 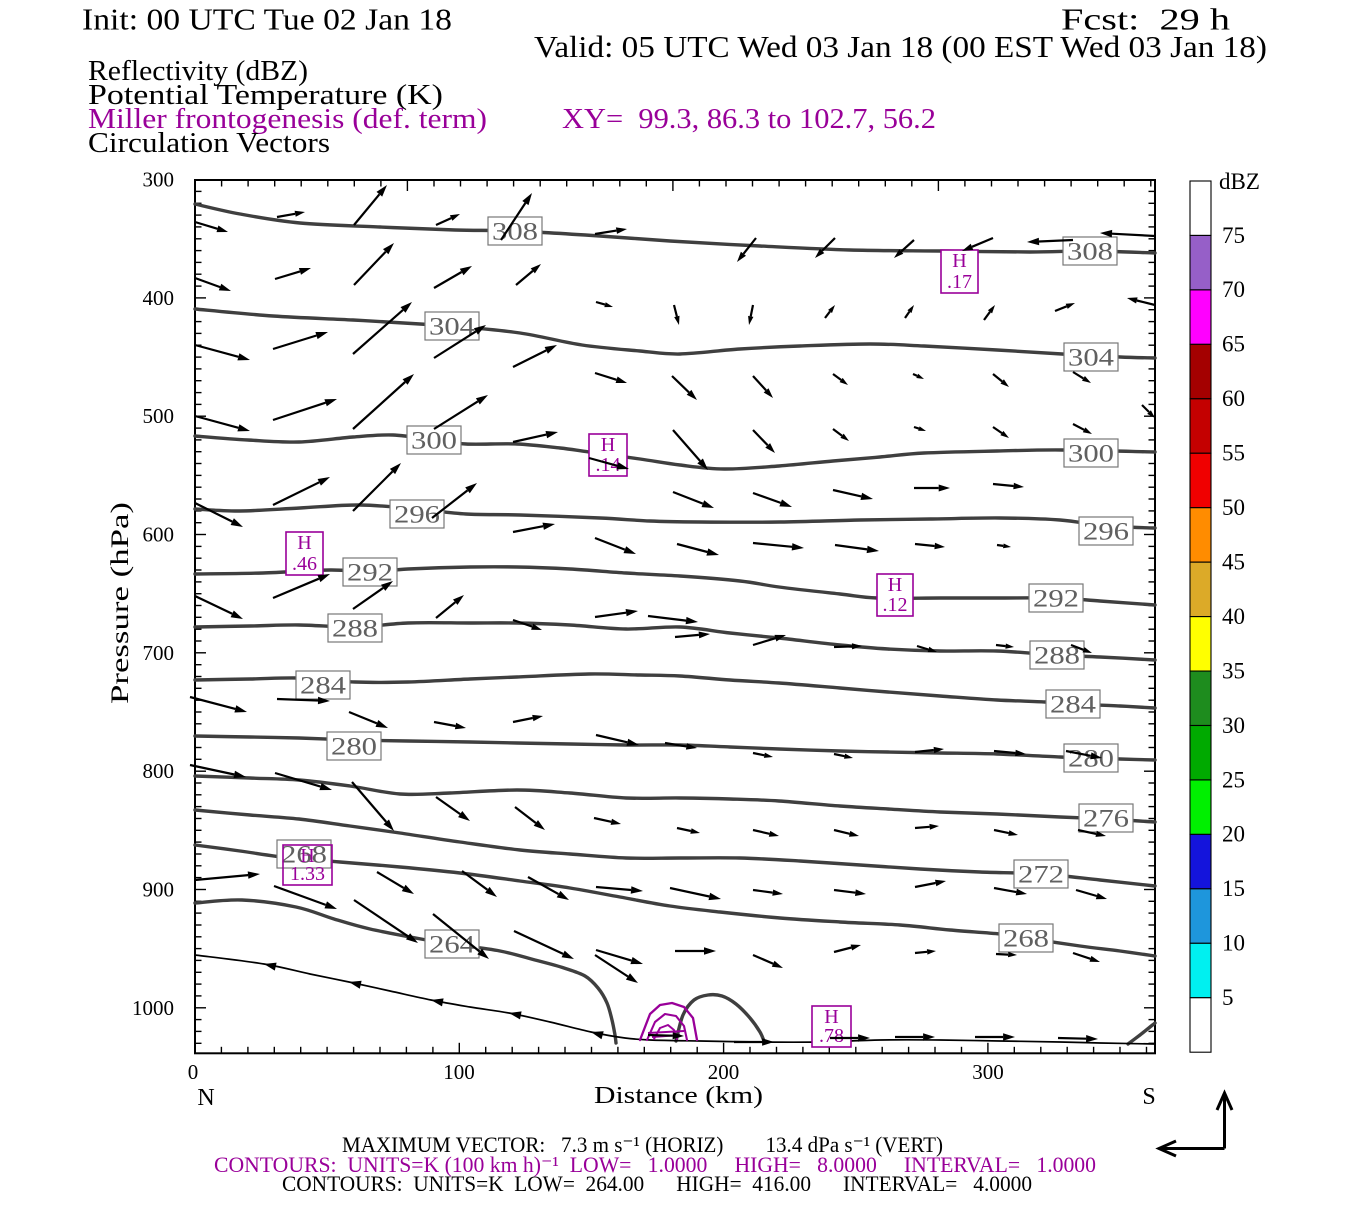 What do you see at coordinates (1233, 235) in the screenshot?
I see `svg-text: 75` at bounding box center [1233, 235].